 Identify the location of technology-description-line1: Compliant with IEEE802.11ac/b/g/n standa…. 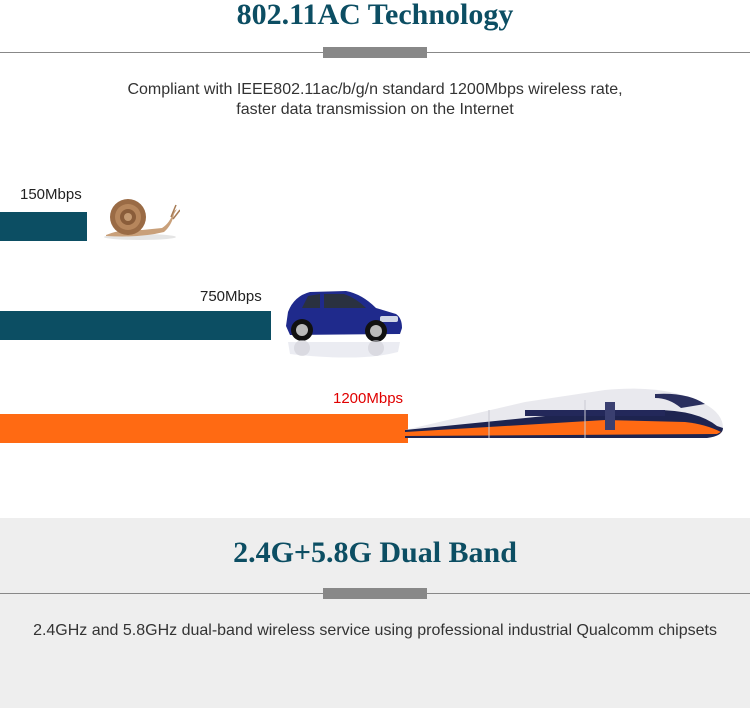
(375, 89).